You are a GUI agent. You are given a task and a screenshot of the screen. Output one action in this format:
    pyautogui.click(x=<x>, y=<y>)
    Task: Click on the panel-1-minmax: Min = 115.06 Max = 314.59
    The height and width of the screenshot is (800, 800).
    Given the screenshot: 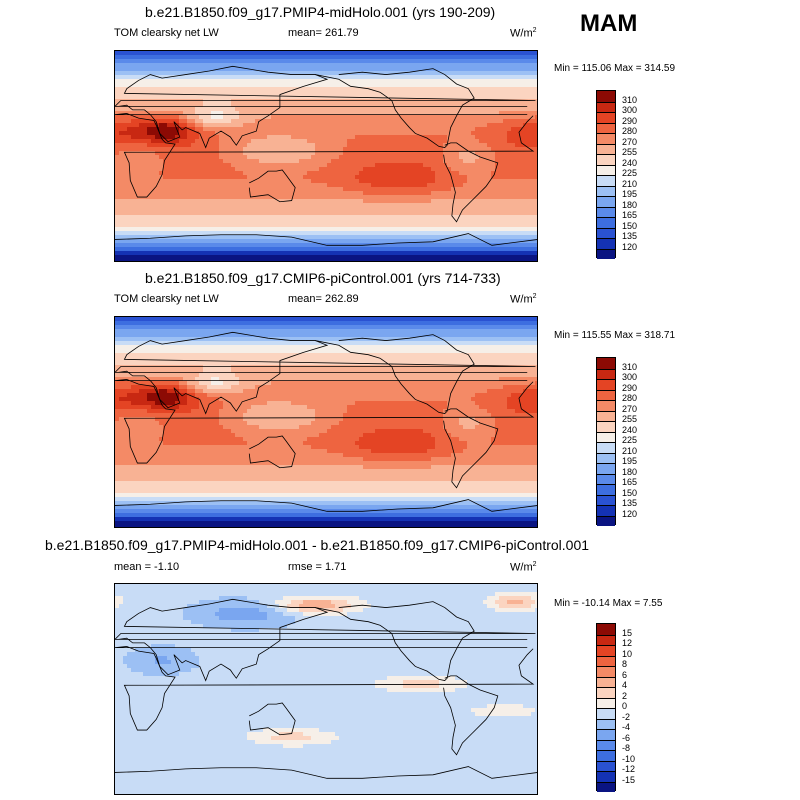 What is the action you would take?
    pyautogui.click(x=615, y=68)
    